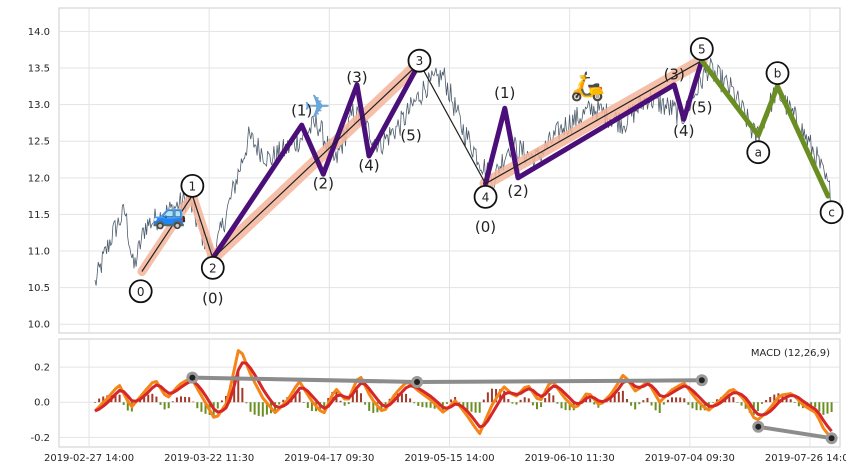 This screenshot has width=846, height=471. What do you see at coordinates (169, 213) in the screenshot?
I see `car-icon: 🚙` at bounding box center [169, 213].